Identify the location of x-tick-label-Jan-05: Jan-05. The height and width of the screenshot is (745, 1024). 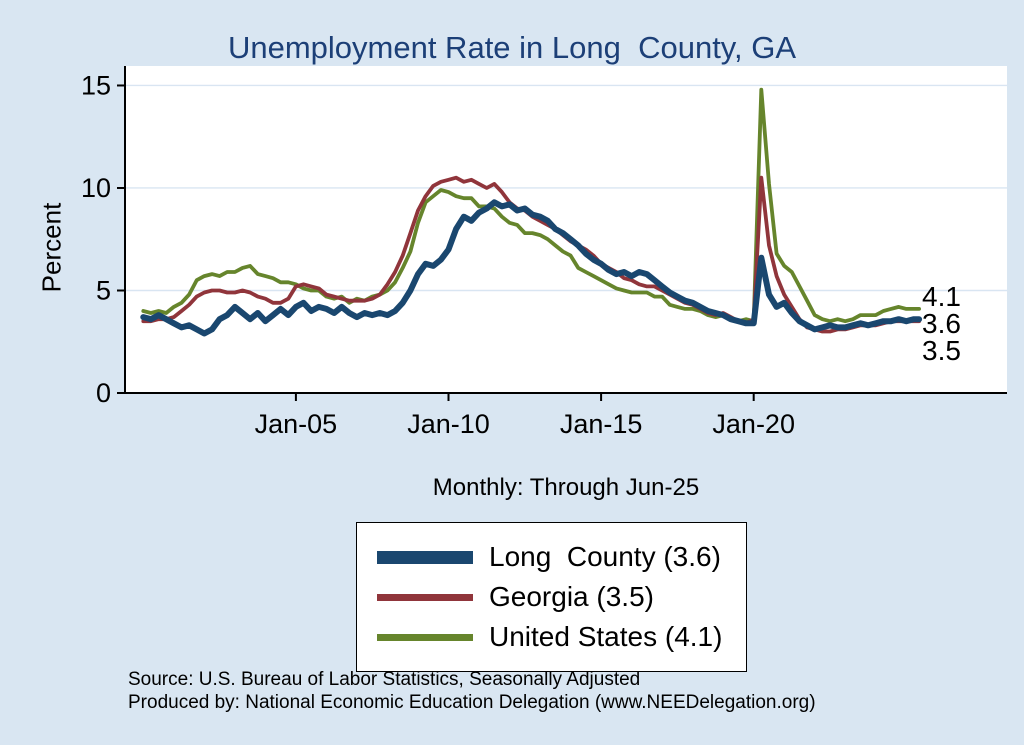
(296, 424).